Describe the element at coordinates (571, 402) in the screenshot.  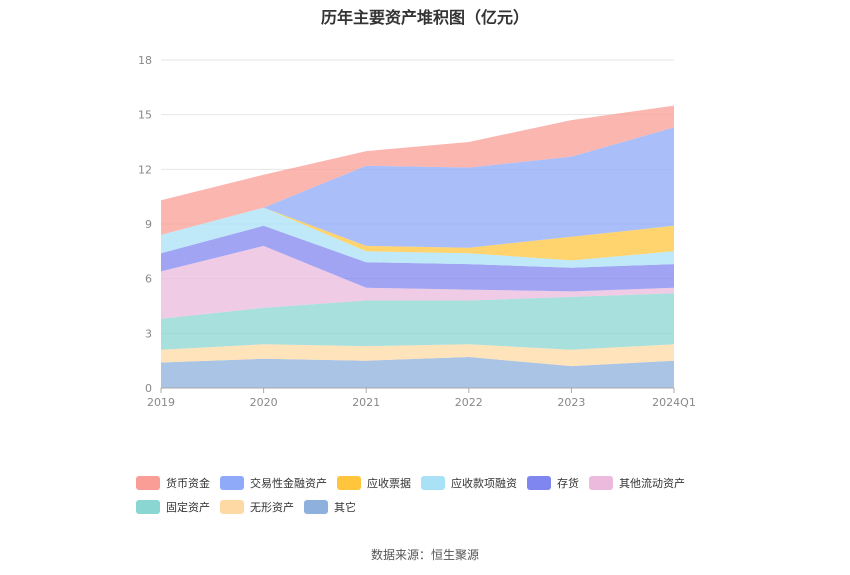
I see `x-tick-label: 2023` at that location.